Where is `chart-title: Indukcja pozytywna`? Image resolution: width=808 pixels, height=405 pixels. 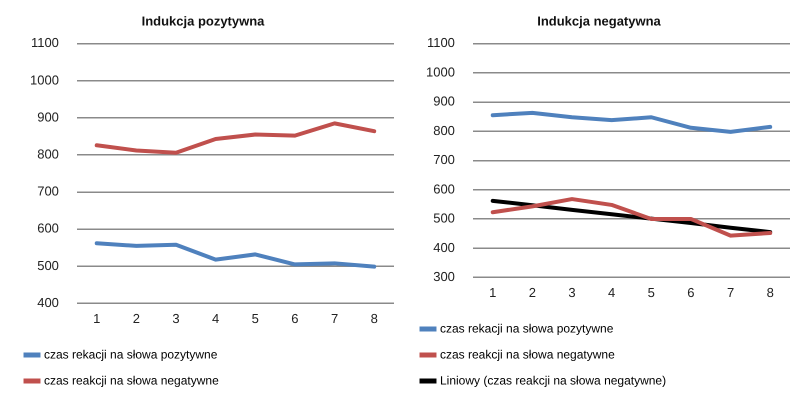
chart-title: Indukcja pozytywna is located at coordinates (204, 20).